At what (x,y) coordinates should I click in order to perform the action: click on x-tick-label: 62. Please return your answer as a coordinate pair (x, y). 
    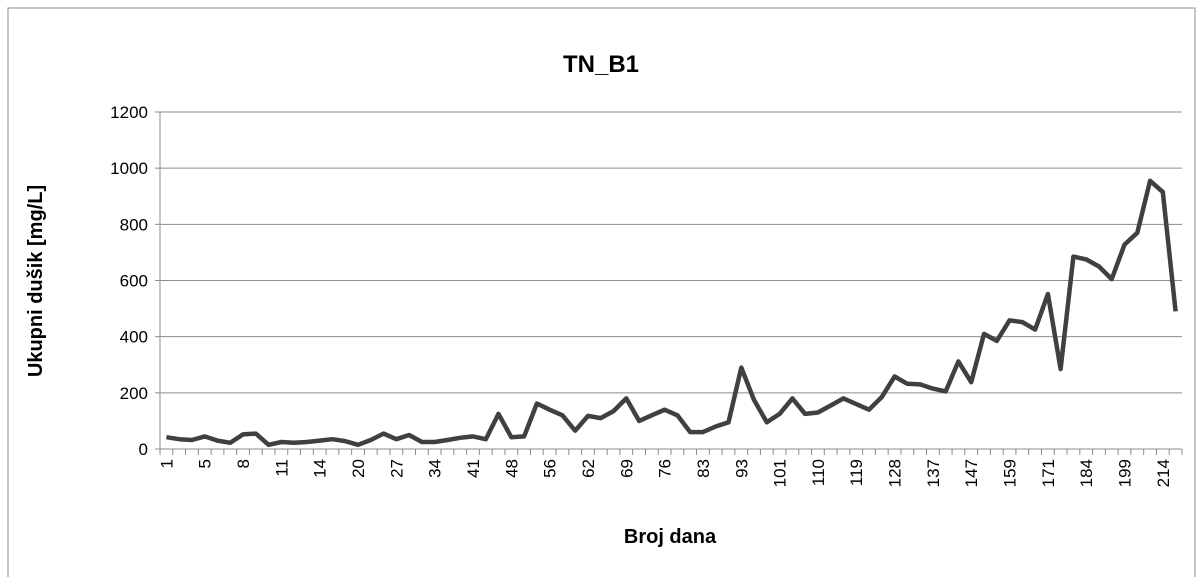
    Looking at the image, I should click on (588, 468).